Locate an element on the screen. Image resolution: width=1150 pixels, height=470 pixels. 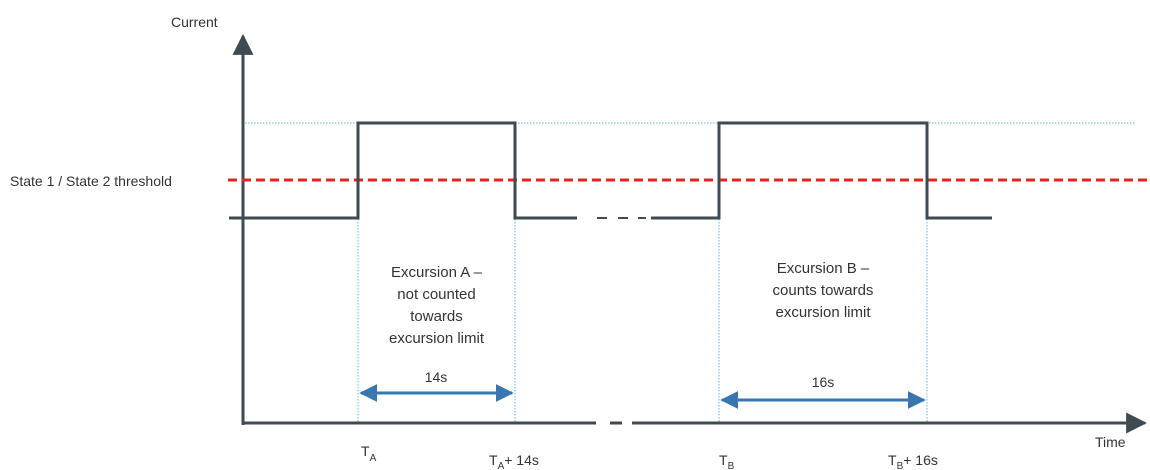
time-label-ta-end: TA+ 14s is located at coordinates (514, 461).